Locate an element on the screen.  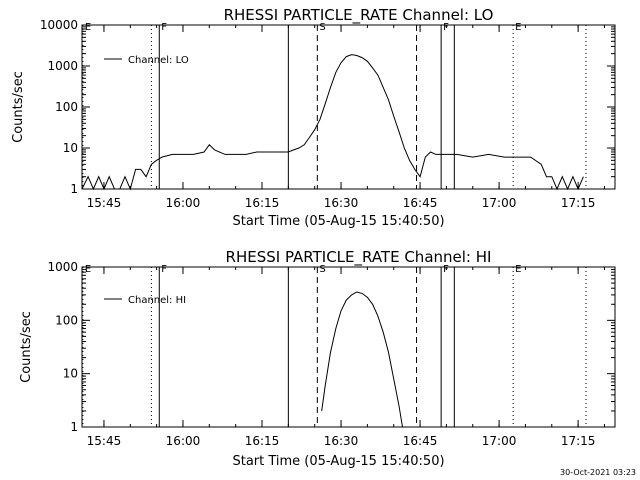
timestamp: 30-Oct-2021 03:23 is located at coordinates (598, 472).